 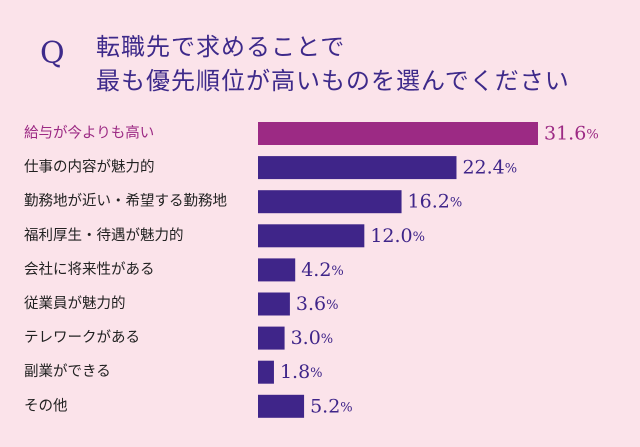 What do you see at coordinates (67, 371) in the screenshot?
I see `category-label-7: 副業ができる` at bounding box center [67, 371].